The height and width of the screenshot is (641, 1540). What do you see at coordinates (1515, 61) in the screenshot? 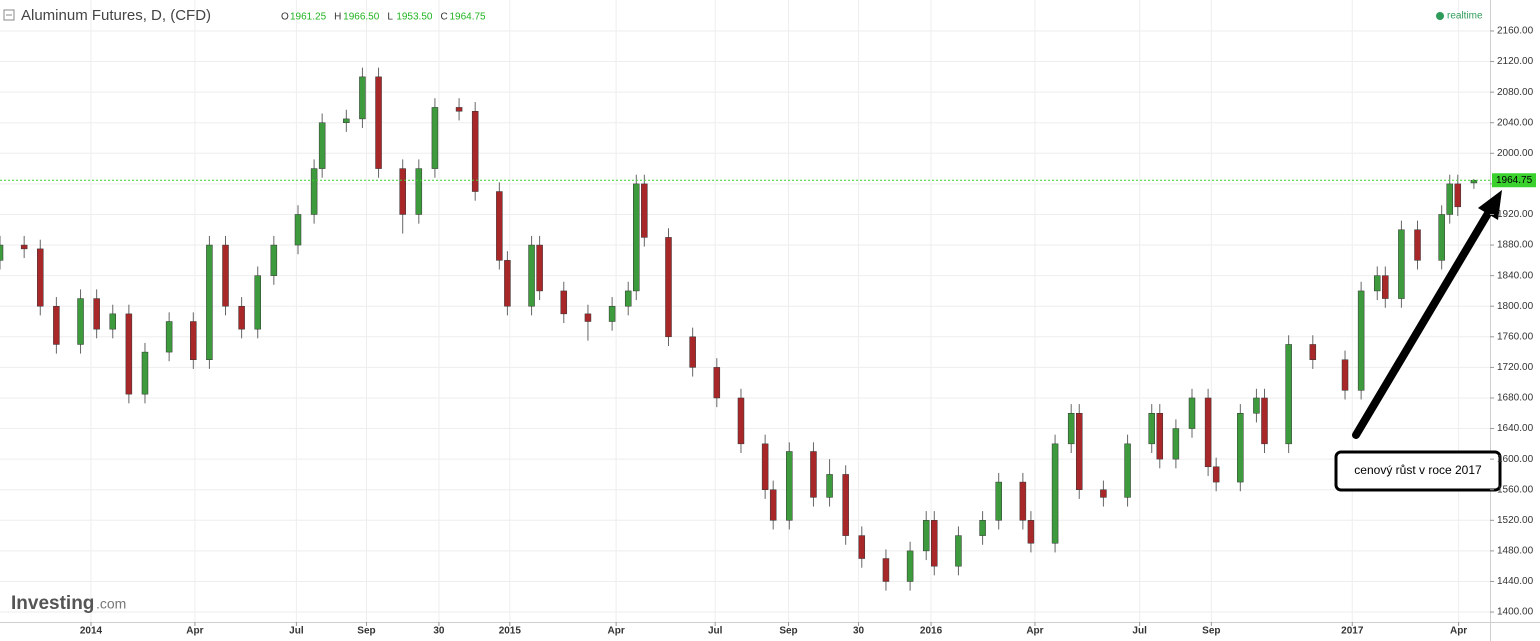
I see `y-tick-label: 2120.00` at bounding box center [1515, 61].